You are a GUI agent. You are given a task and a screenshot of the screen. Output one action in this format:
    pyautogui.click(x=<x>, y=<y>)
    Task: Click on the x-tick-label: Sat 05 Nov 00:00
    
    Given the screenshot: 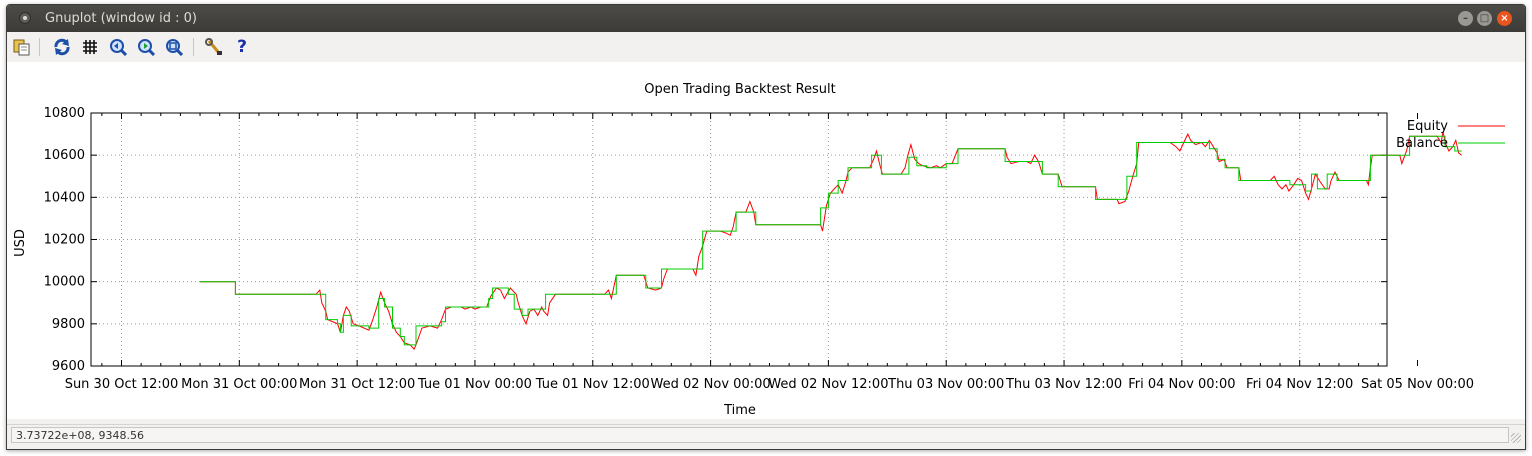 What is the action you would take?
    pyautogui.click(x=1417, y=384)
    